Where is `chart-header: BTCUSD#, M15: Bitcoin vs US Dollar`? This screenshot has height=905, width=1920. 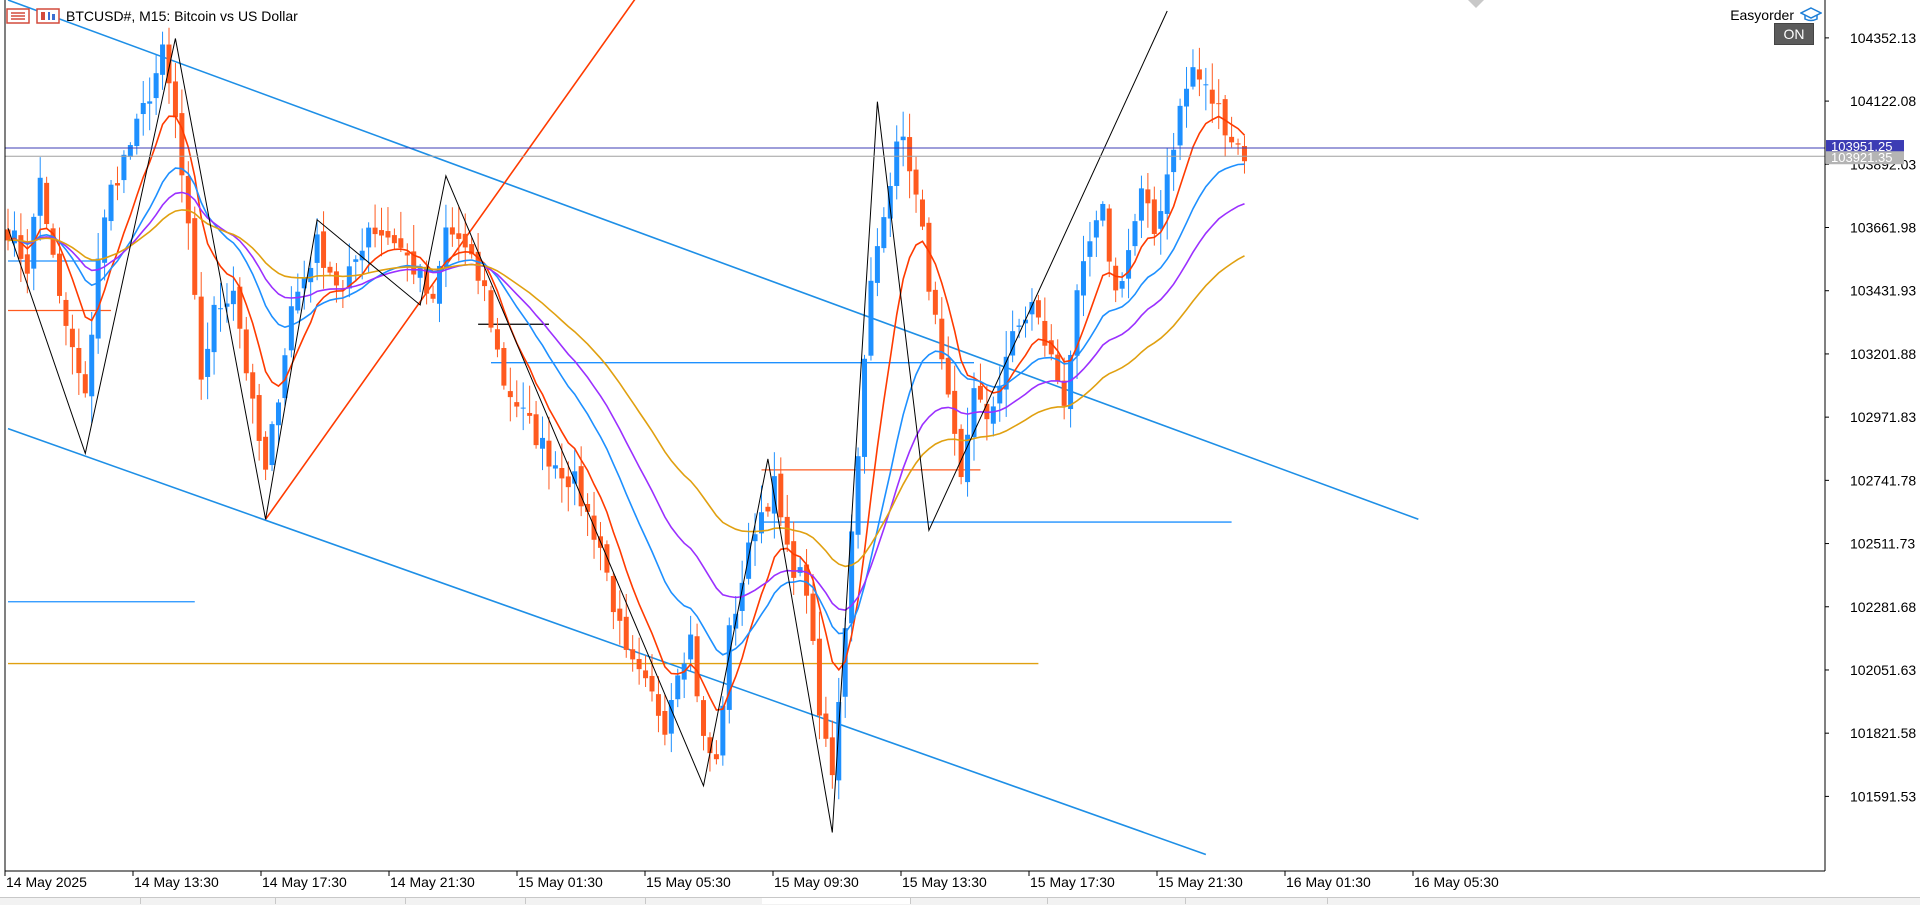
chart-header: BTCUSD#, M15: Bitcoin vs US Dollar is located at coordinates (152, 16).